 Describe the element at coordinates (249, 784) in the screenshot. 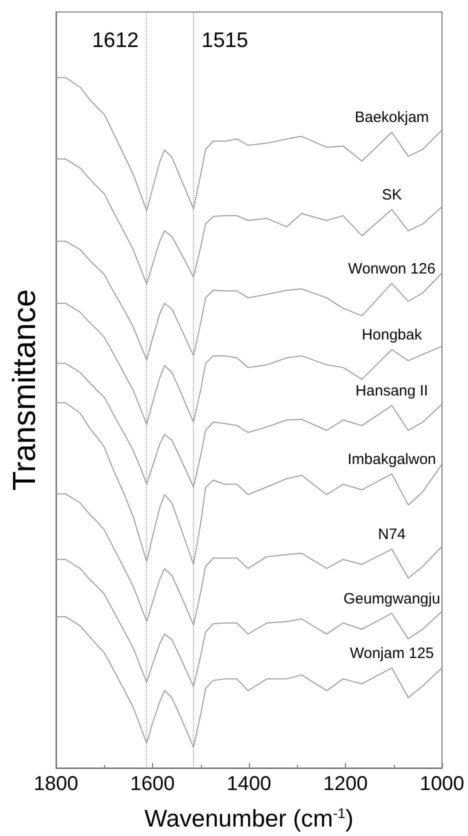

I see `x-tick-label: 1400` at that location.